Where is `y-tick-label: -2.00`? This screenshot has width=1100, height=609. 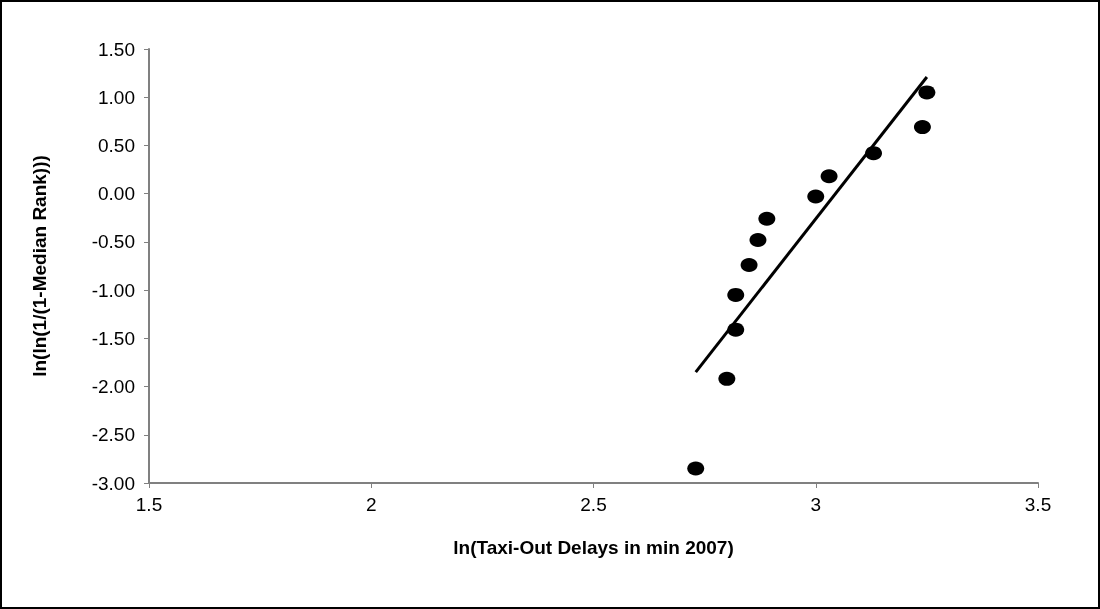
y-tick-label: -2.00 is located at coordinates (113, 387).